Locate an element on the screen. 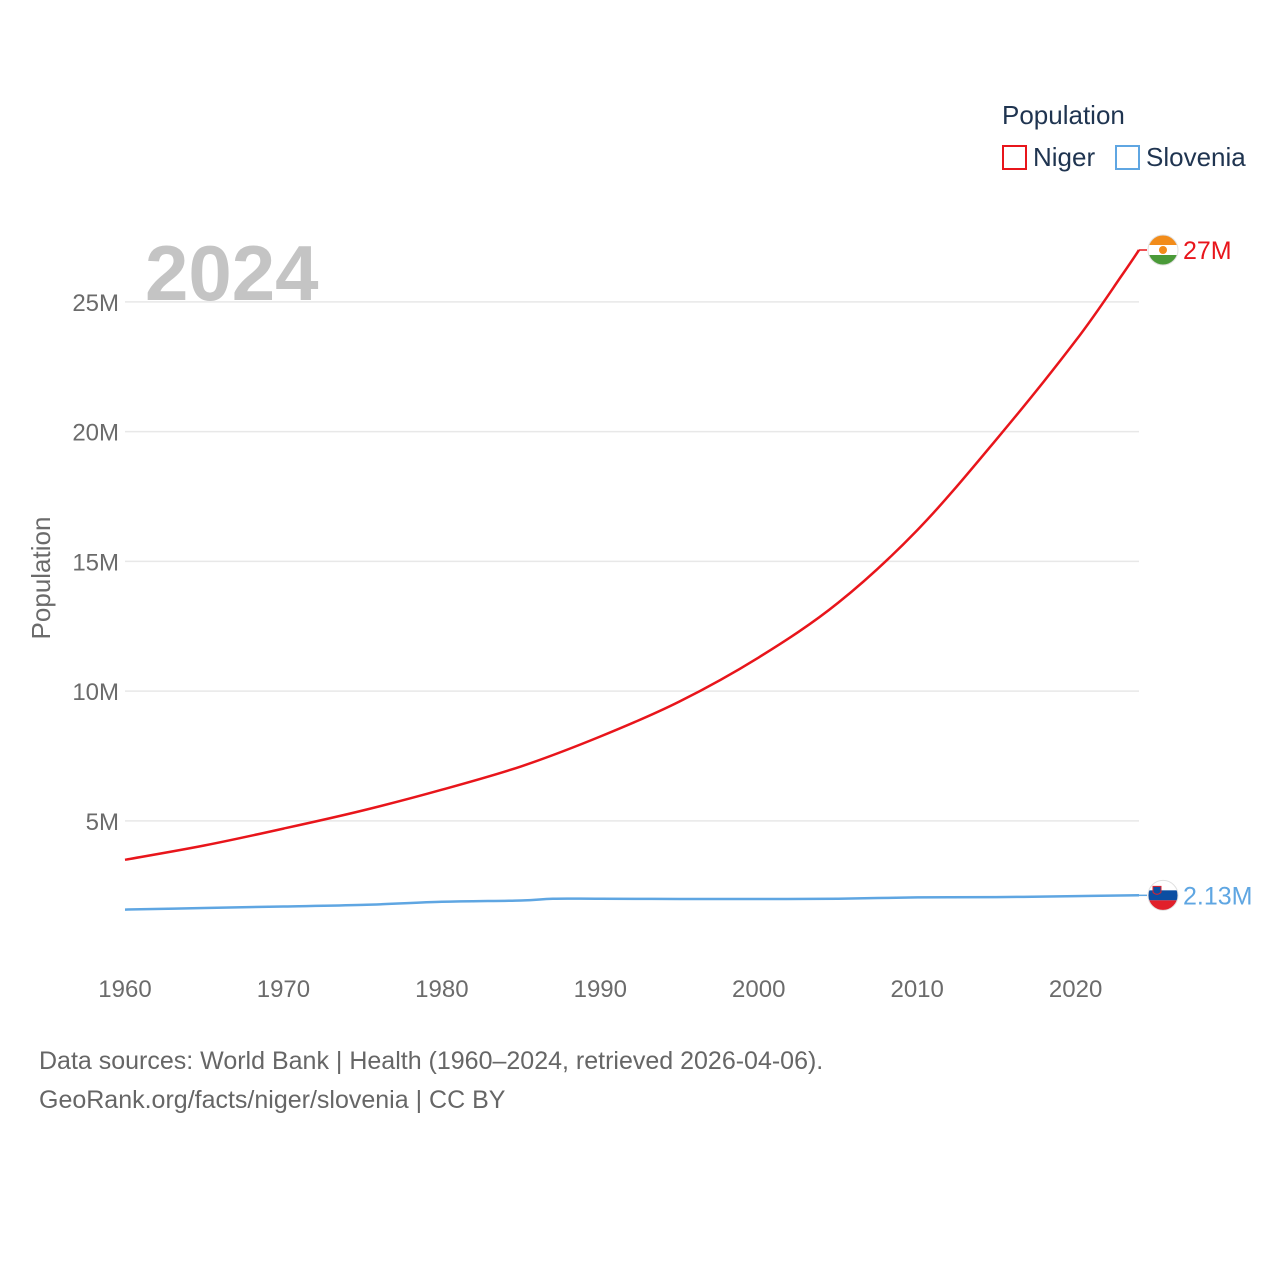  end-label-niger: 27M is located at coordinates (1207, 251).